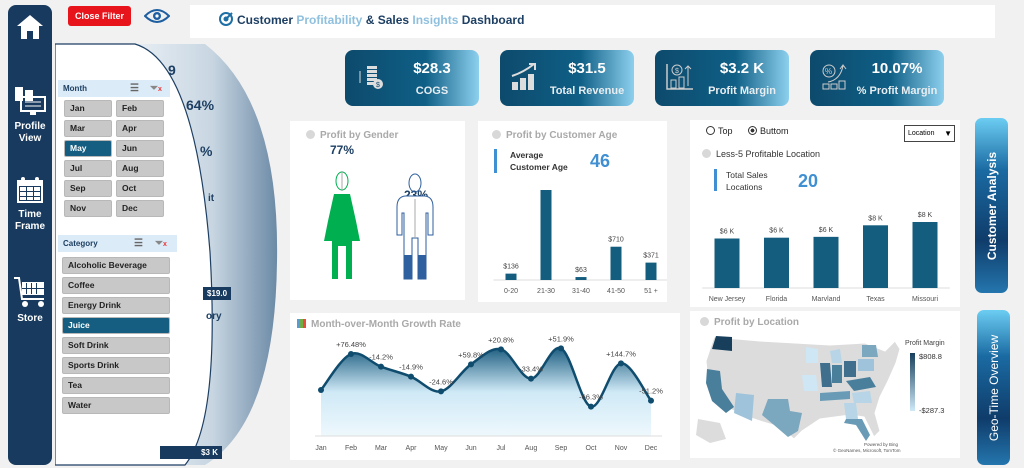 This screenshot has width=1024, height=468. I want to click on nav-profile-view: Profile View, so click(30, 115).